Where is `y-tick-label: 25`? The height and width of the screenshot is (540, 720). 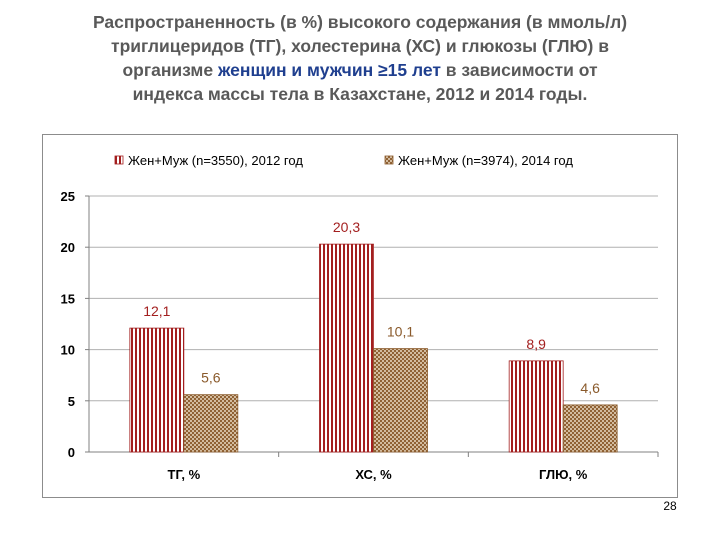 y-tick-label: 25 is located at coordinates (68, 196).